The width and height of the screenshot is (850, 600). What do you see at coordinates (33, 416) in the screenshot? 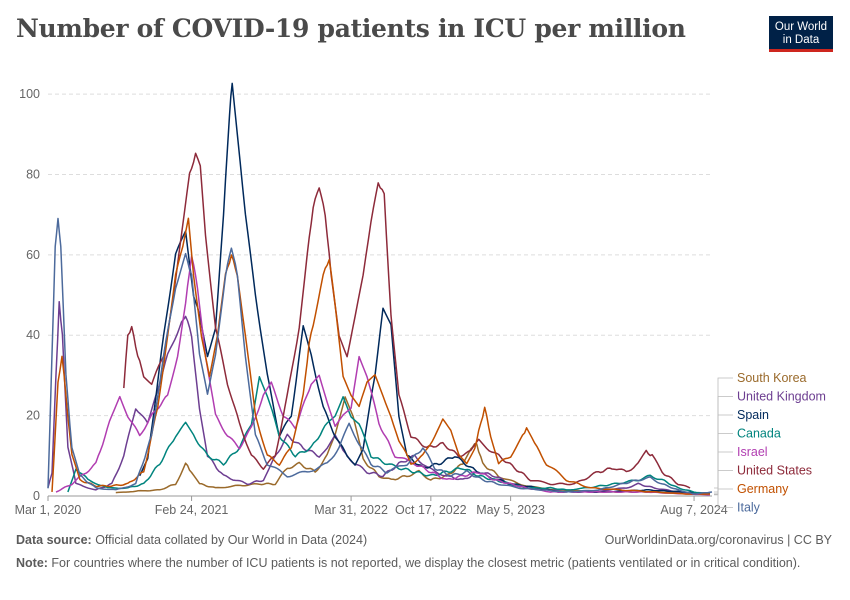
I see `y-tick-label: 20` at bounding box center [33, 416].